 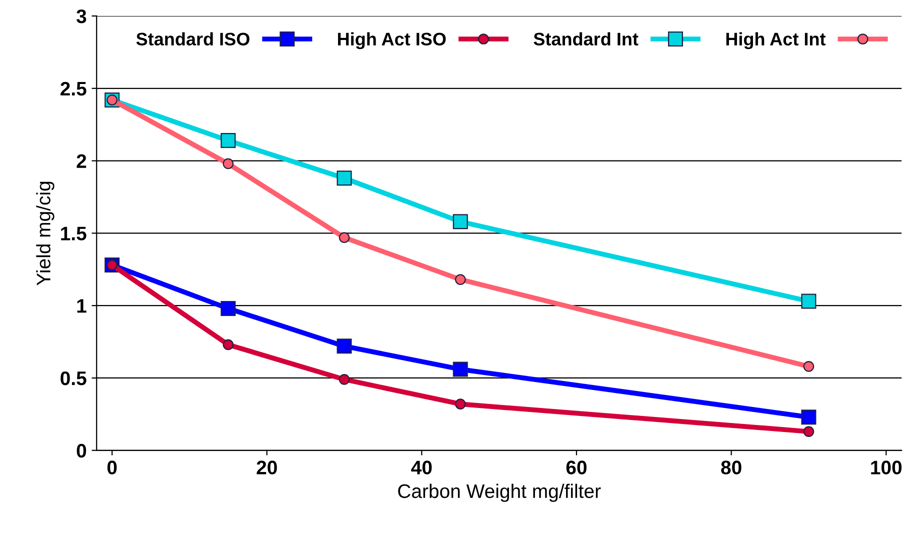 I want to click on legend-label: High Act ISO, so click(x=392, y=41).